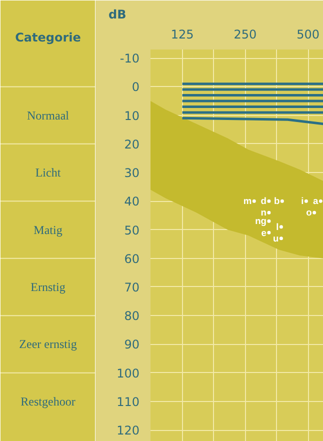  Describe the element at coordinates (132, 201) in the screenshot. I see `y-tick-label: 40` at that location.